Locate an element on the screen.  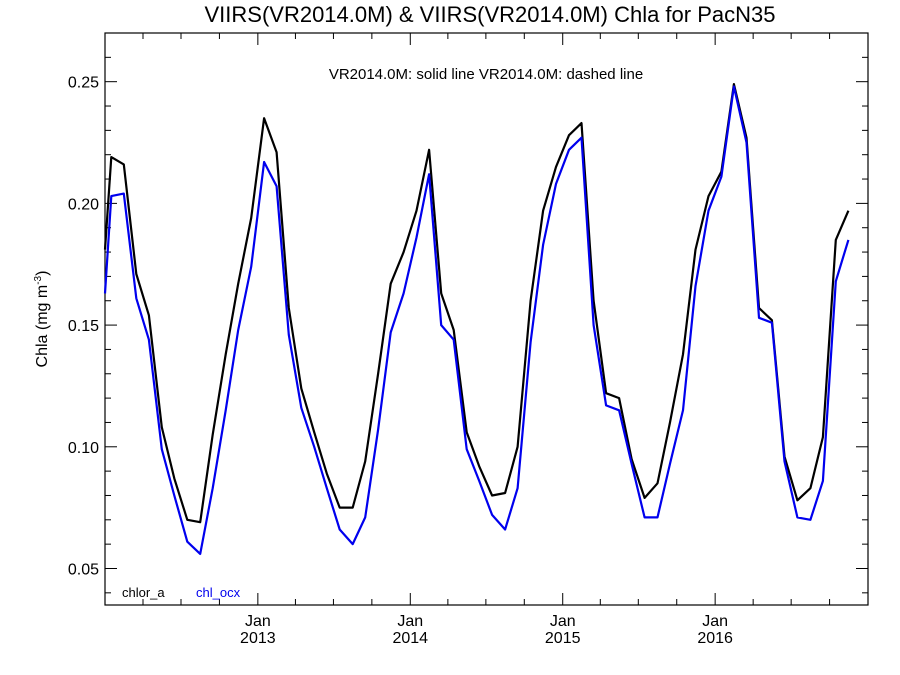
x-tick-year-label: 2014 is located at coordinates (410, 638).